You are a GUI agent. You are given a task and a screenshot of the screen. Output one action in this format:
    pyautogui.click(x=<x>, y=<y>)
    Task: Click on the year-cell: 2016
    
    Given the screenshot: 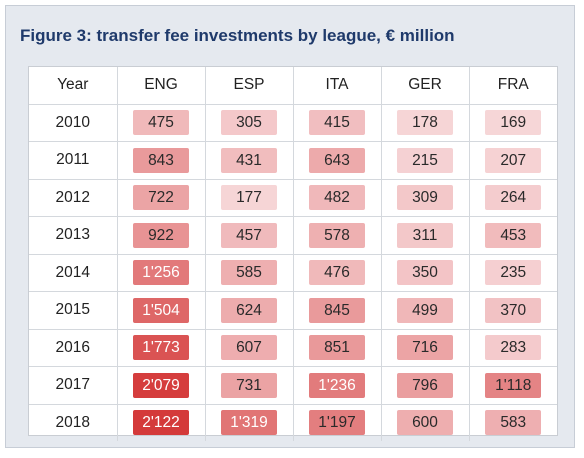 What is the action you would take?
    pyautogui.click(x=73, y=348)
    